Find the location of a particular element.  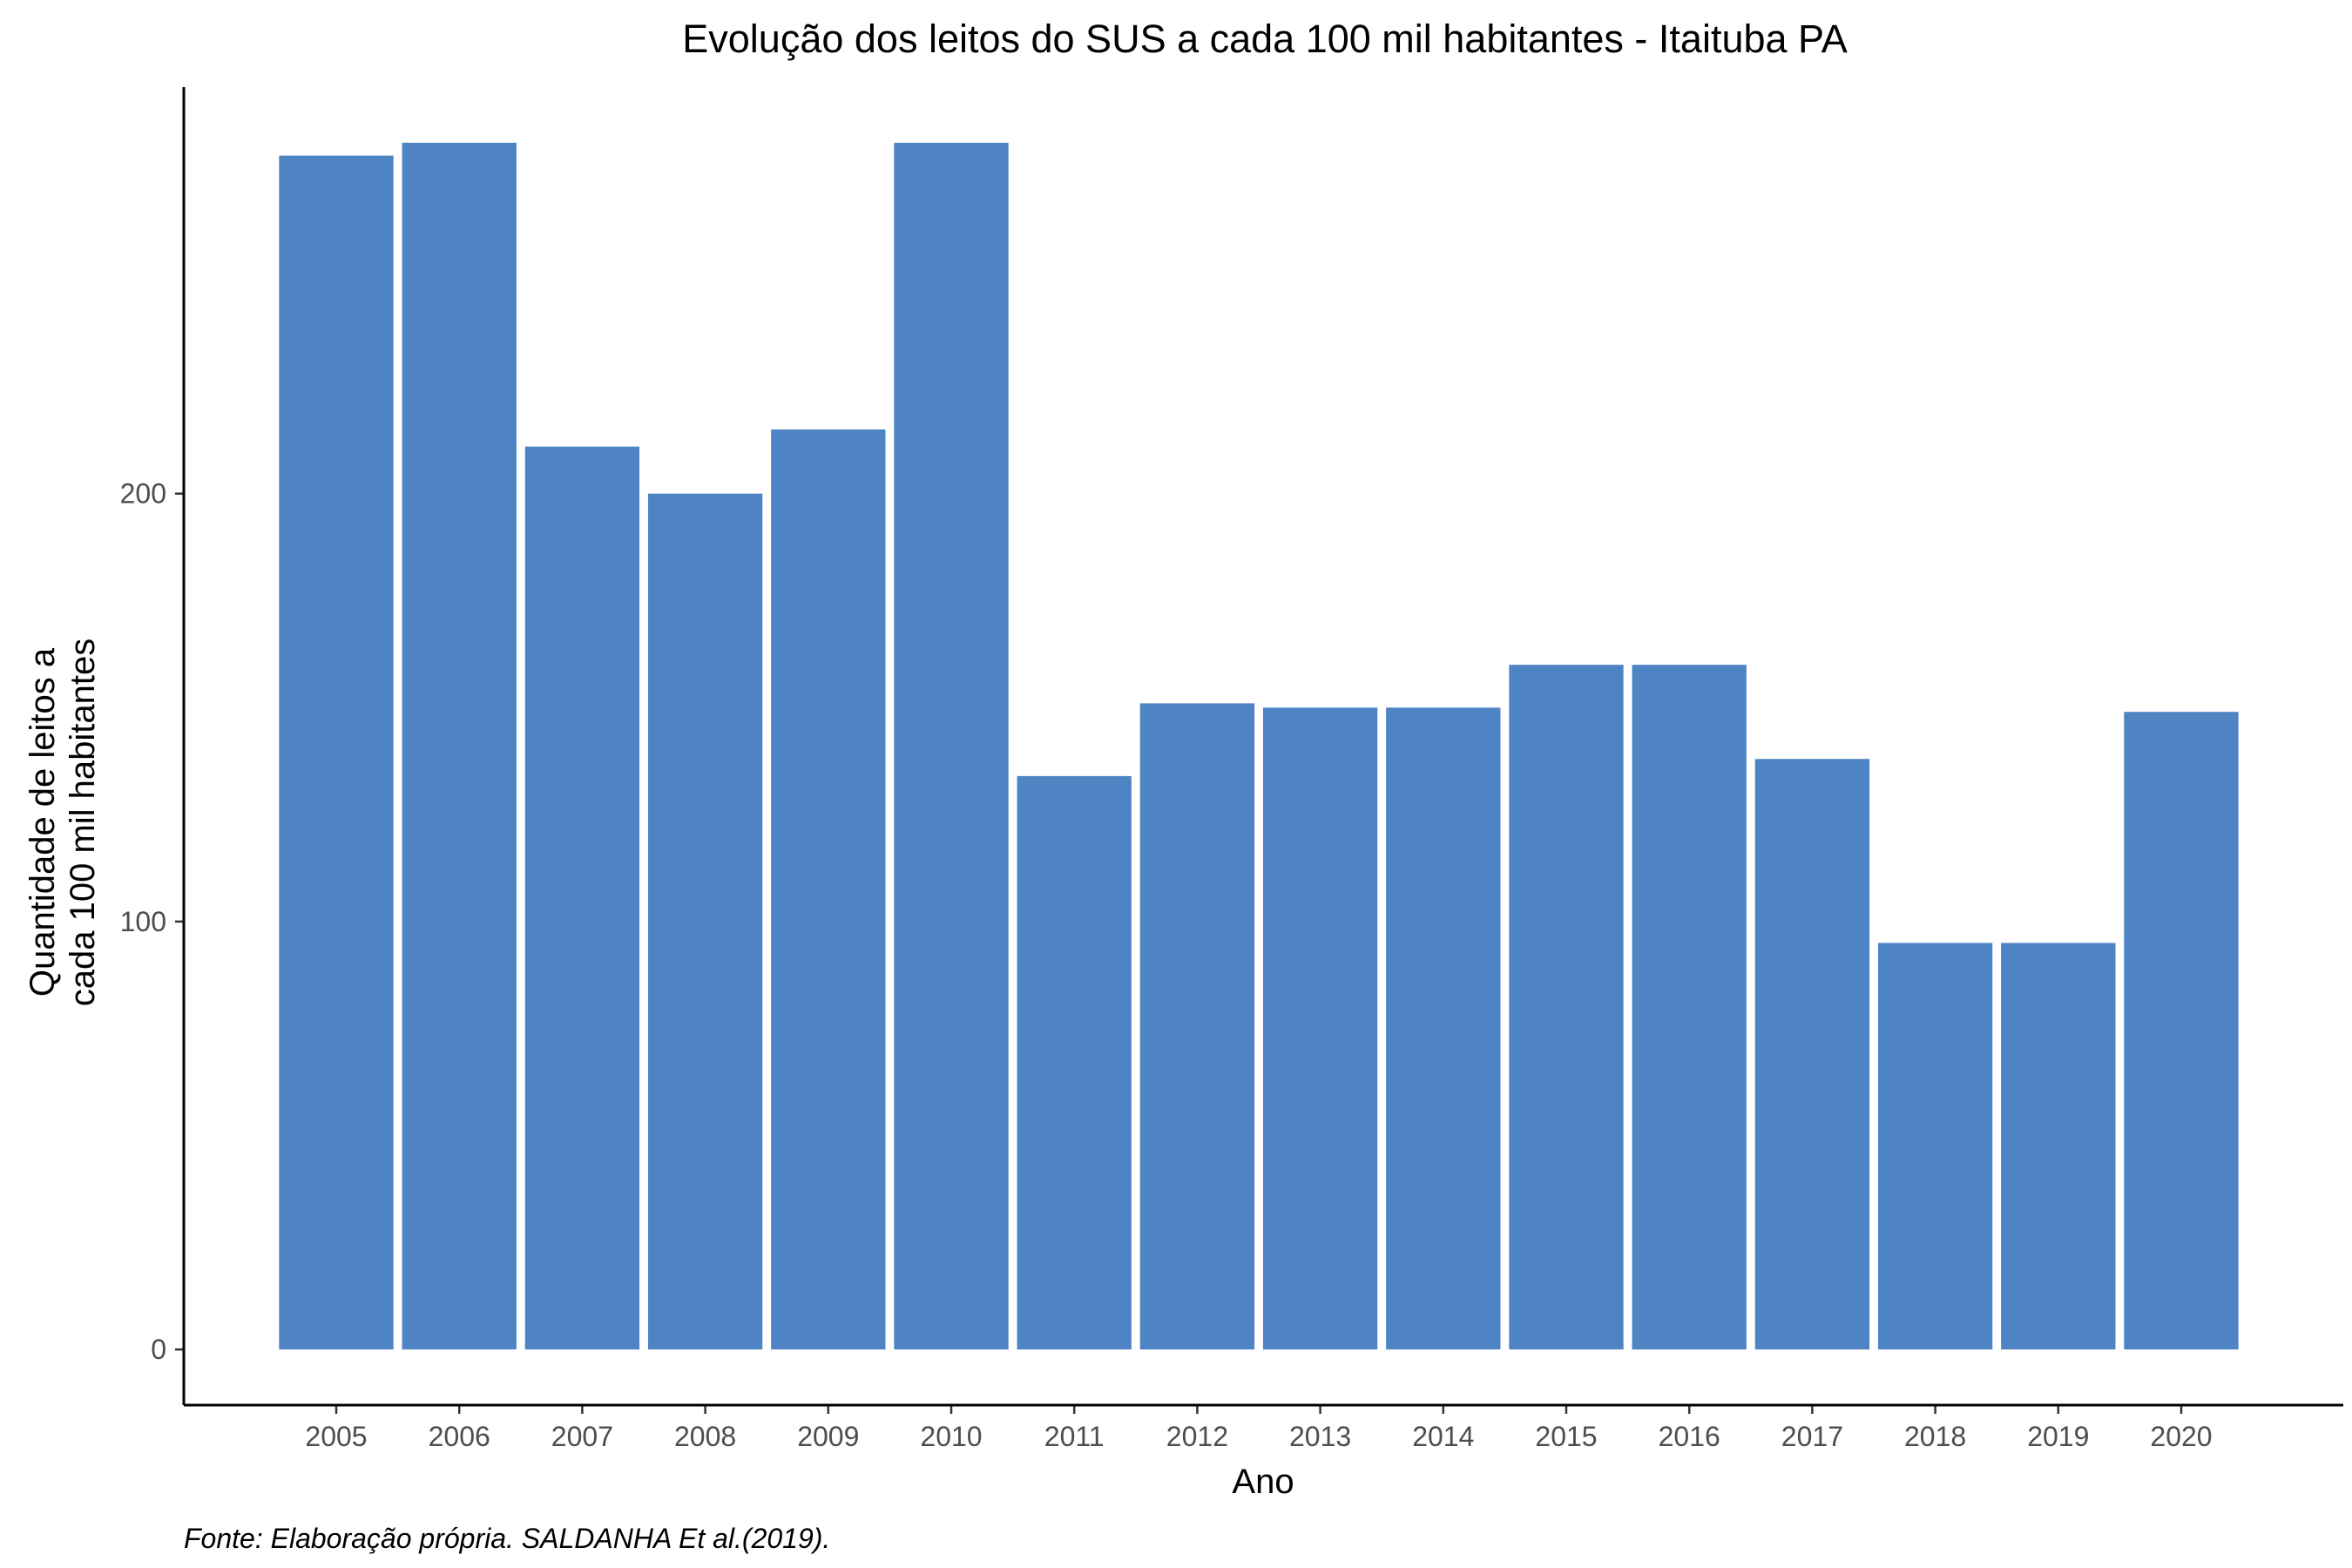

bar-2005 is located at coordinates (336, 752).